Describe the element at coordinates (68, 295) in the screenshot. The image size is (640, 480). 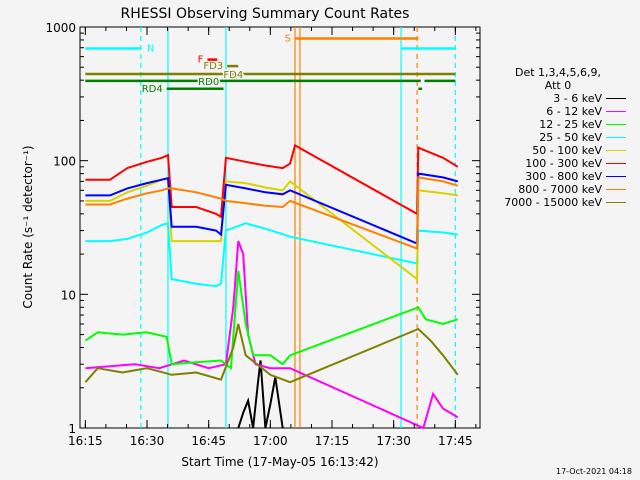
I see `y-tick-label: 10` at that location.